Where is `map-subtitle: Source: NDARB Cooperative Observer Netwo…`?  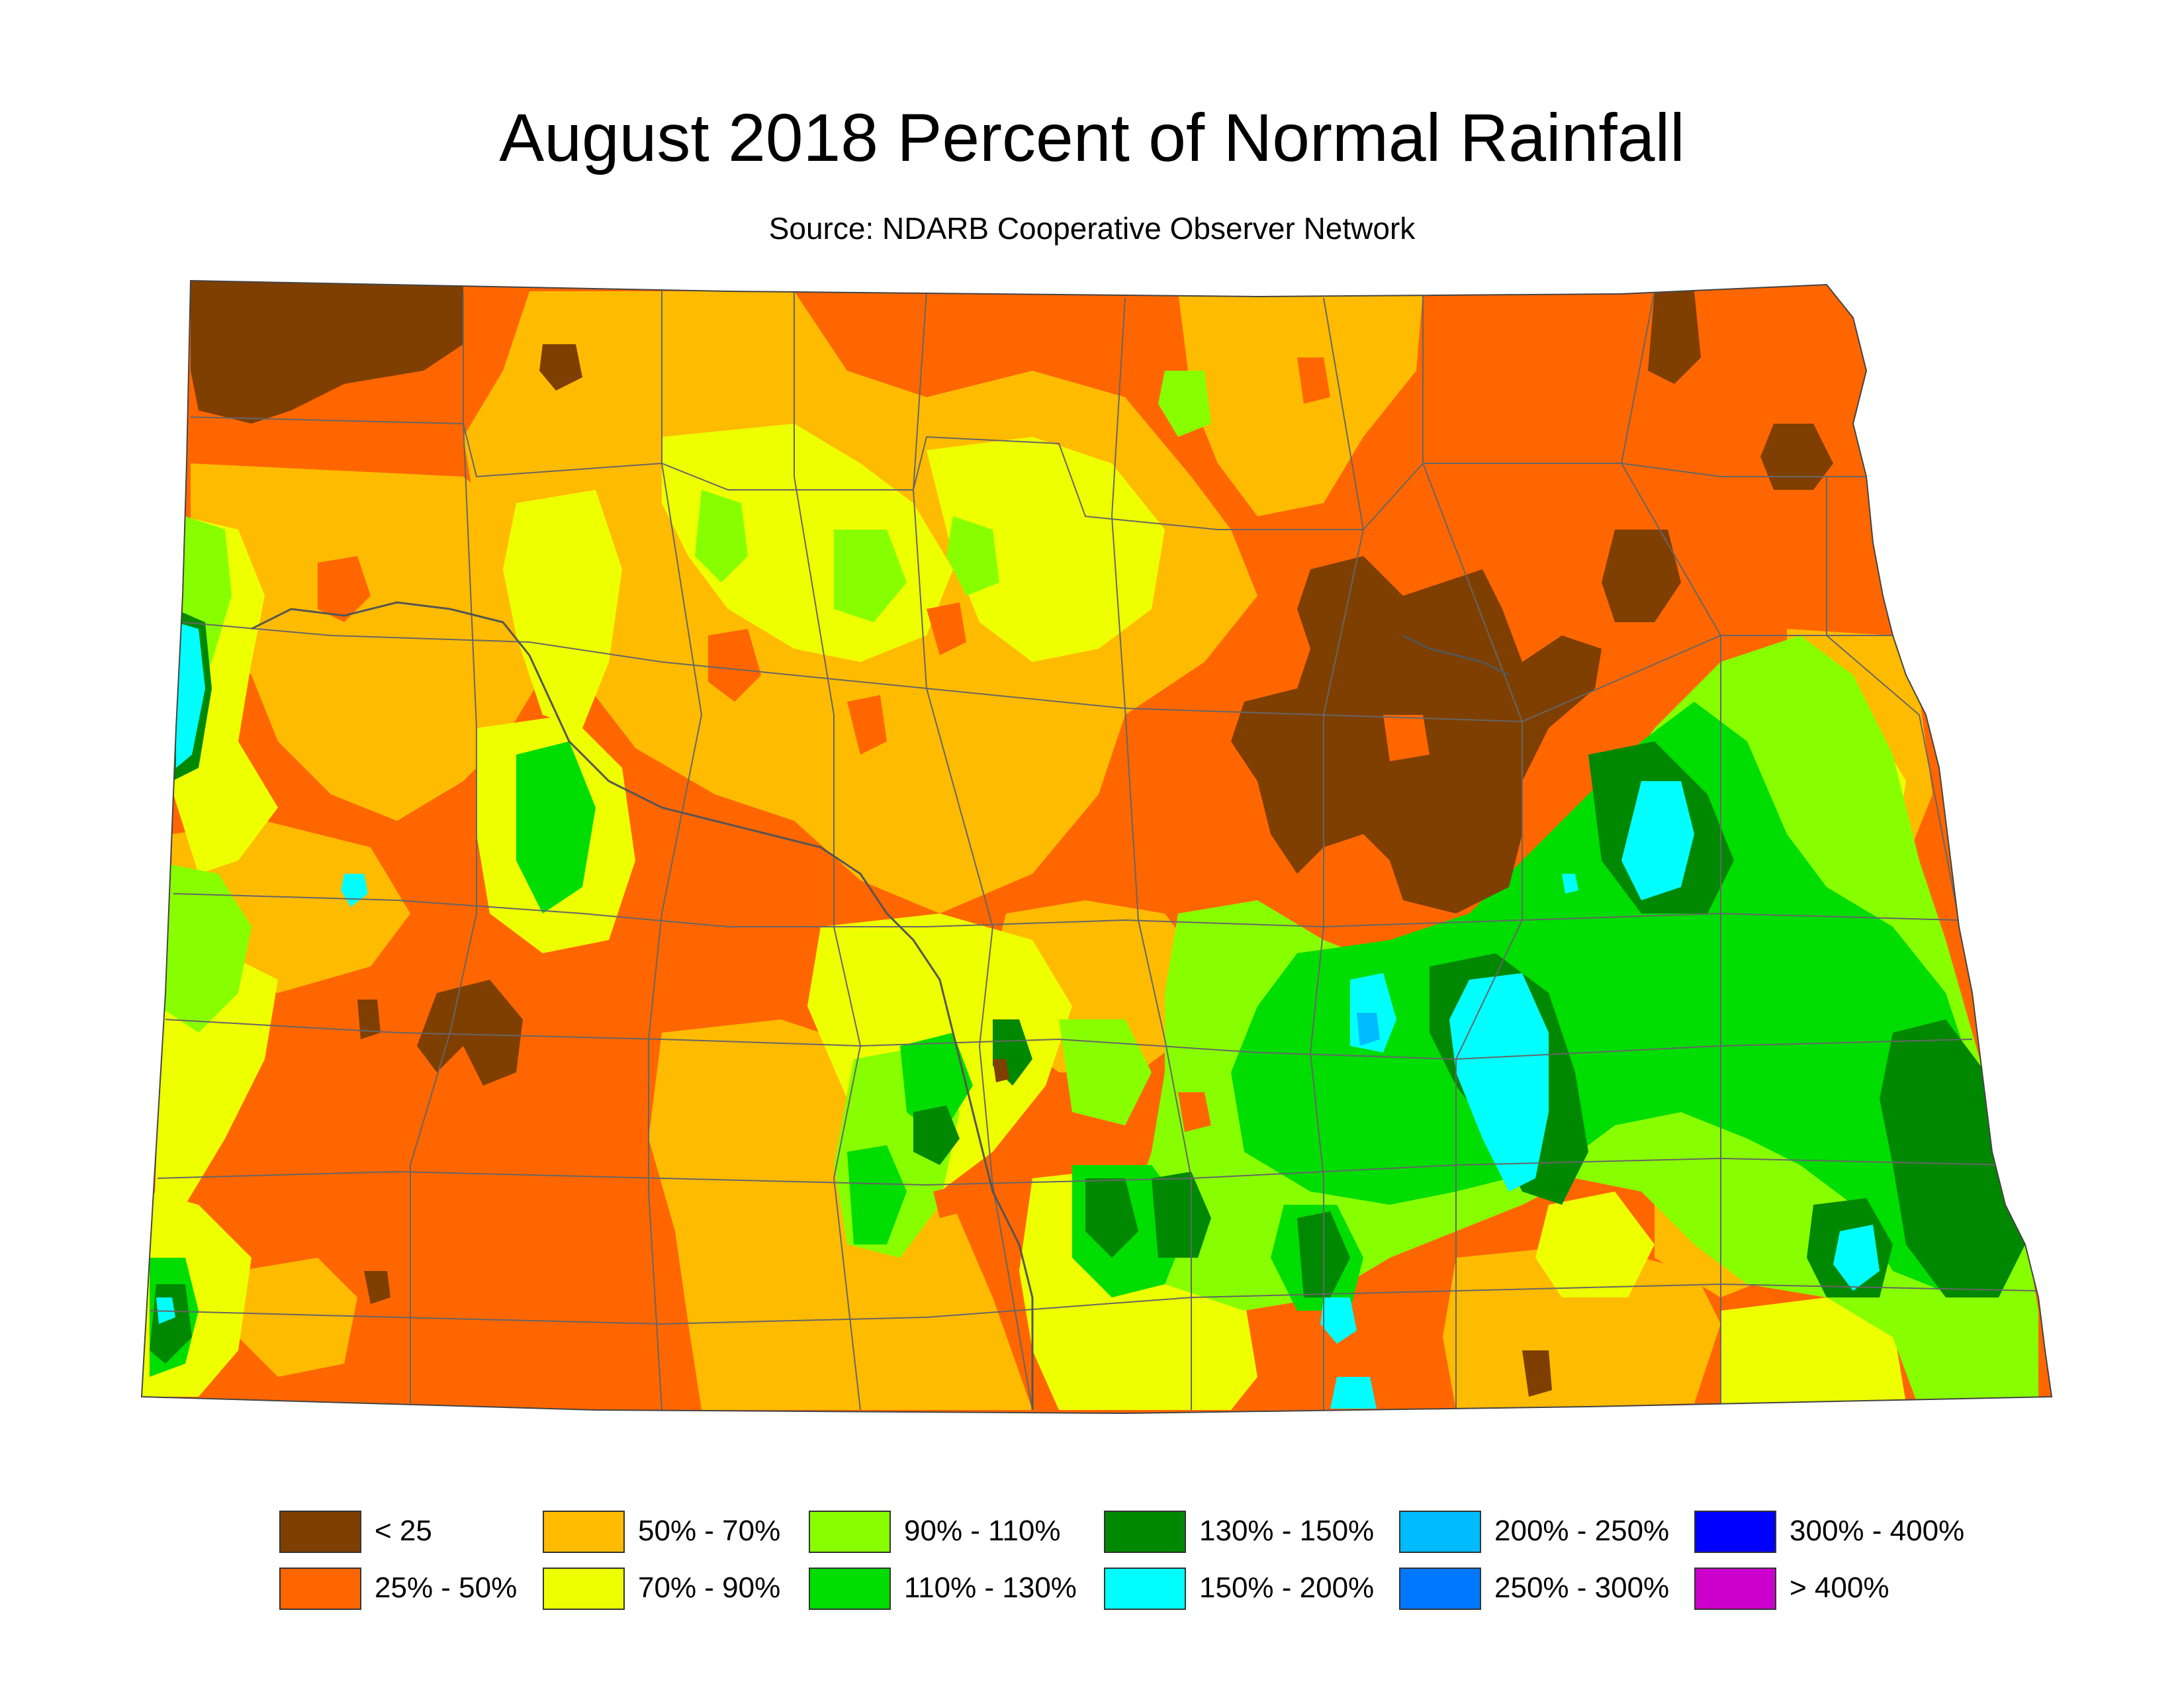 map-subtitle: Source: NDARB Cooperative Observer Netwo… is located at coordinates (1092, 228).